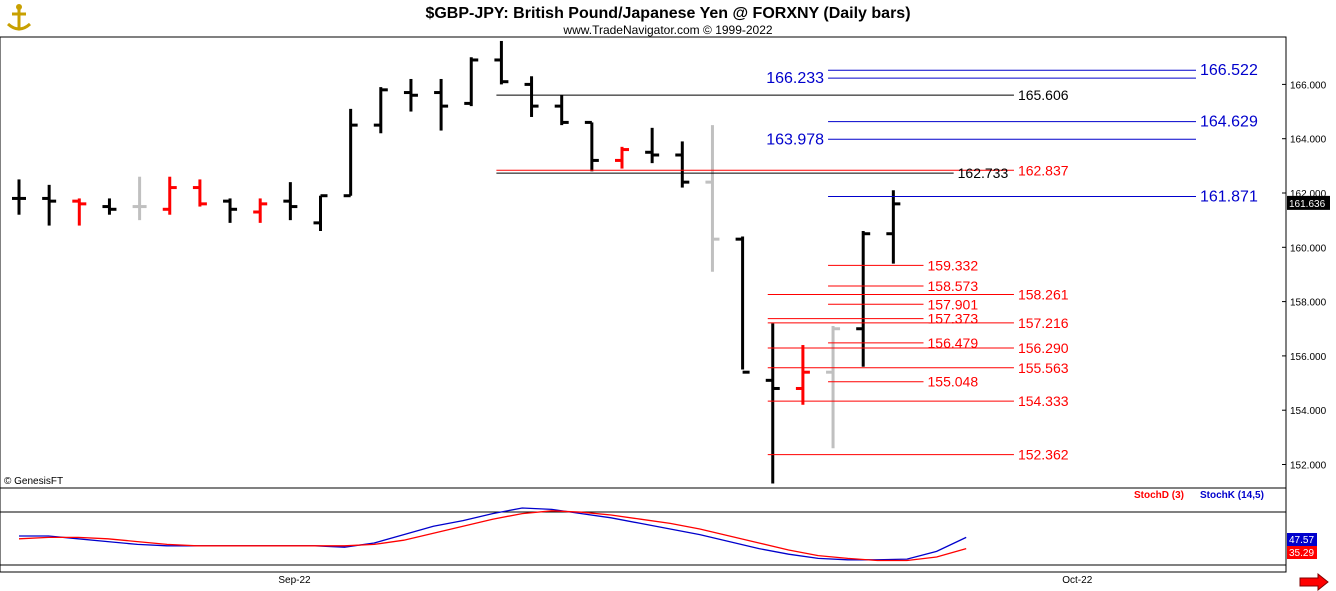 Image resolution: width=1336 pixels, height=591 pixels. What do you see at coordinates (685, 580) in the screenshot?
I see `date-axis: Sep-22 Oct-22` at bounding box center [685, 580].